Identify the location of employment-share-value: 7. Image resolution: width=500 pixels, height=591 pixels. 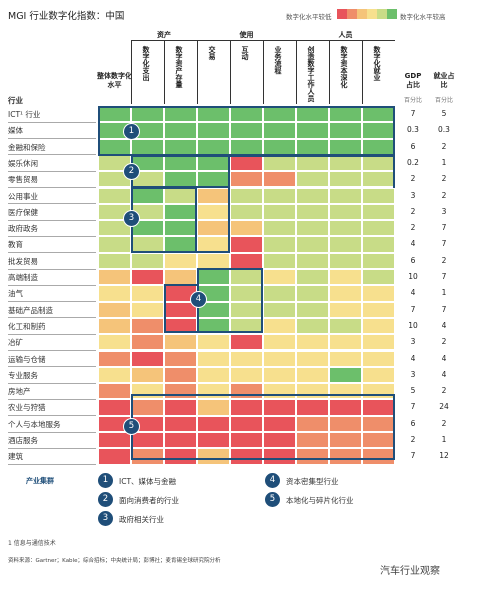
(444, 276).